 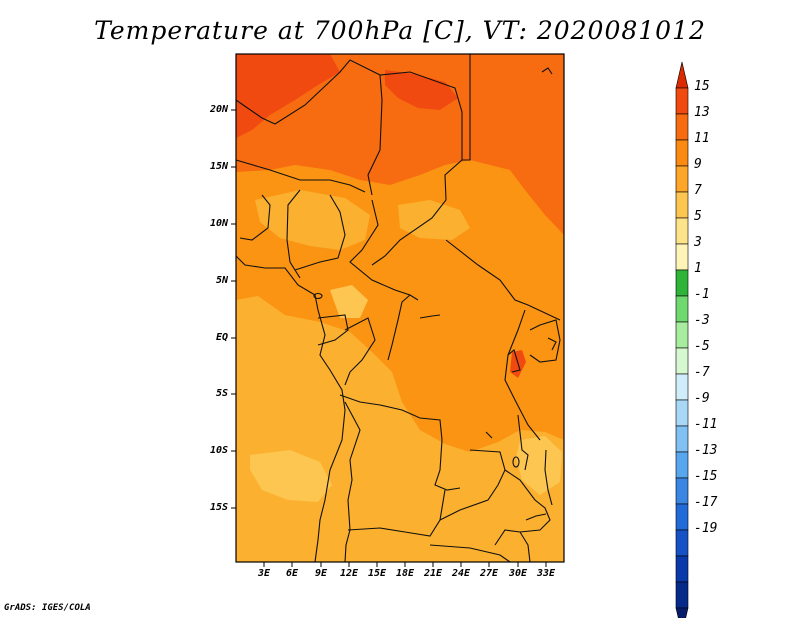 What do you see at coordinates (518, 573) in the screenshot?
I see `lon-label: 30E` at bounding box center [518, 573].